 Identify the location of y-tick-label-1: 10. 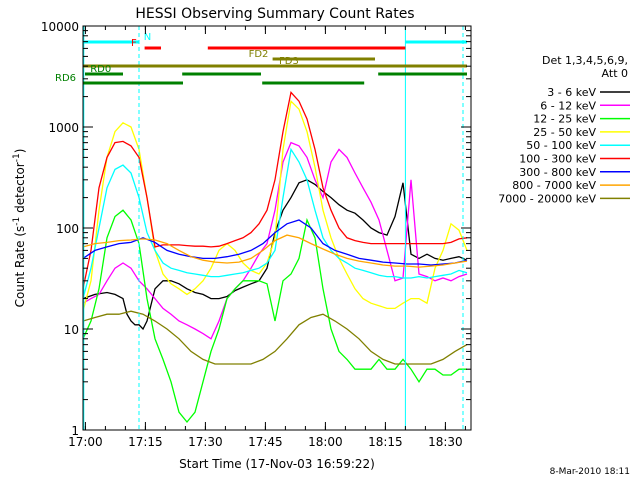
(71, 330).